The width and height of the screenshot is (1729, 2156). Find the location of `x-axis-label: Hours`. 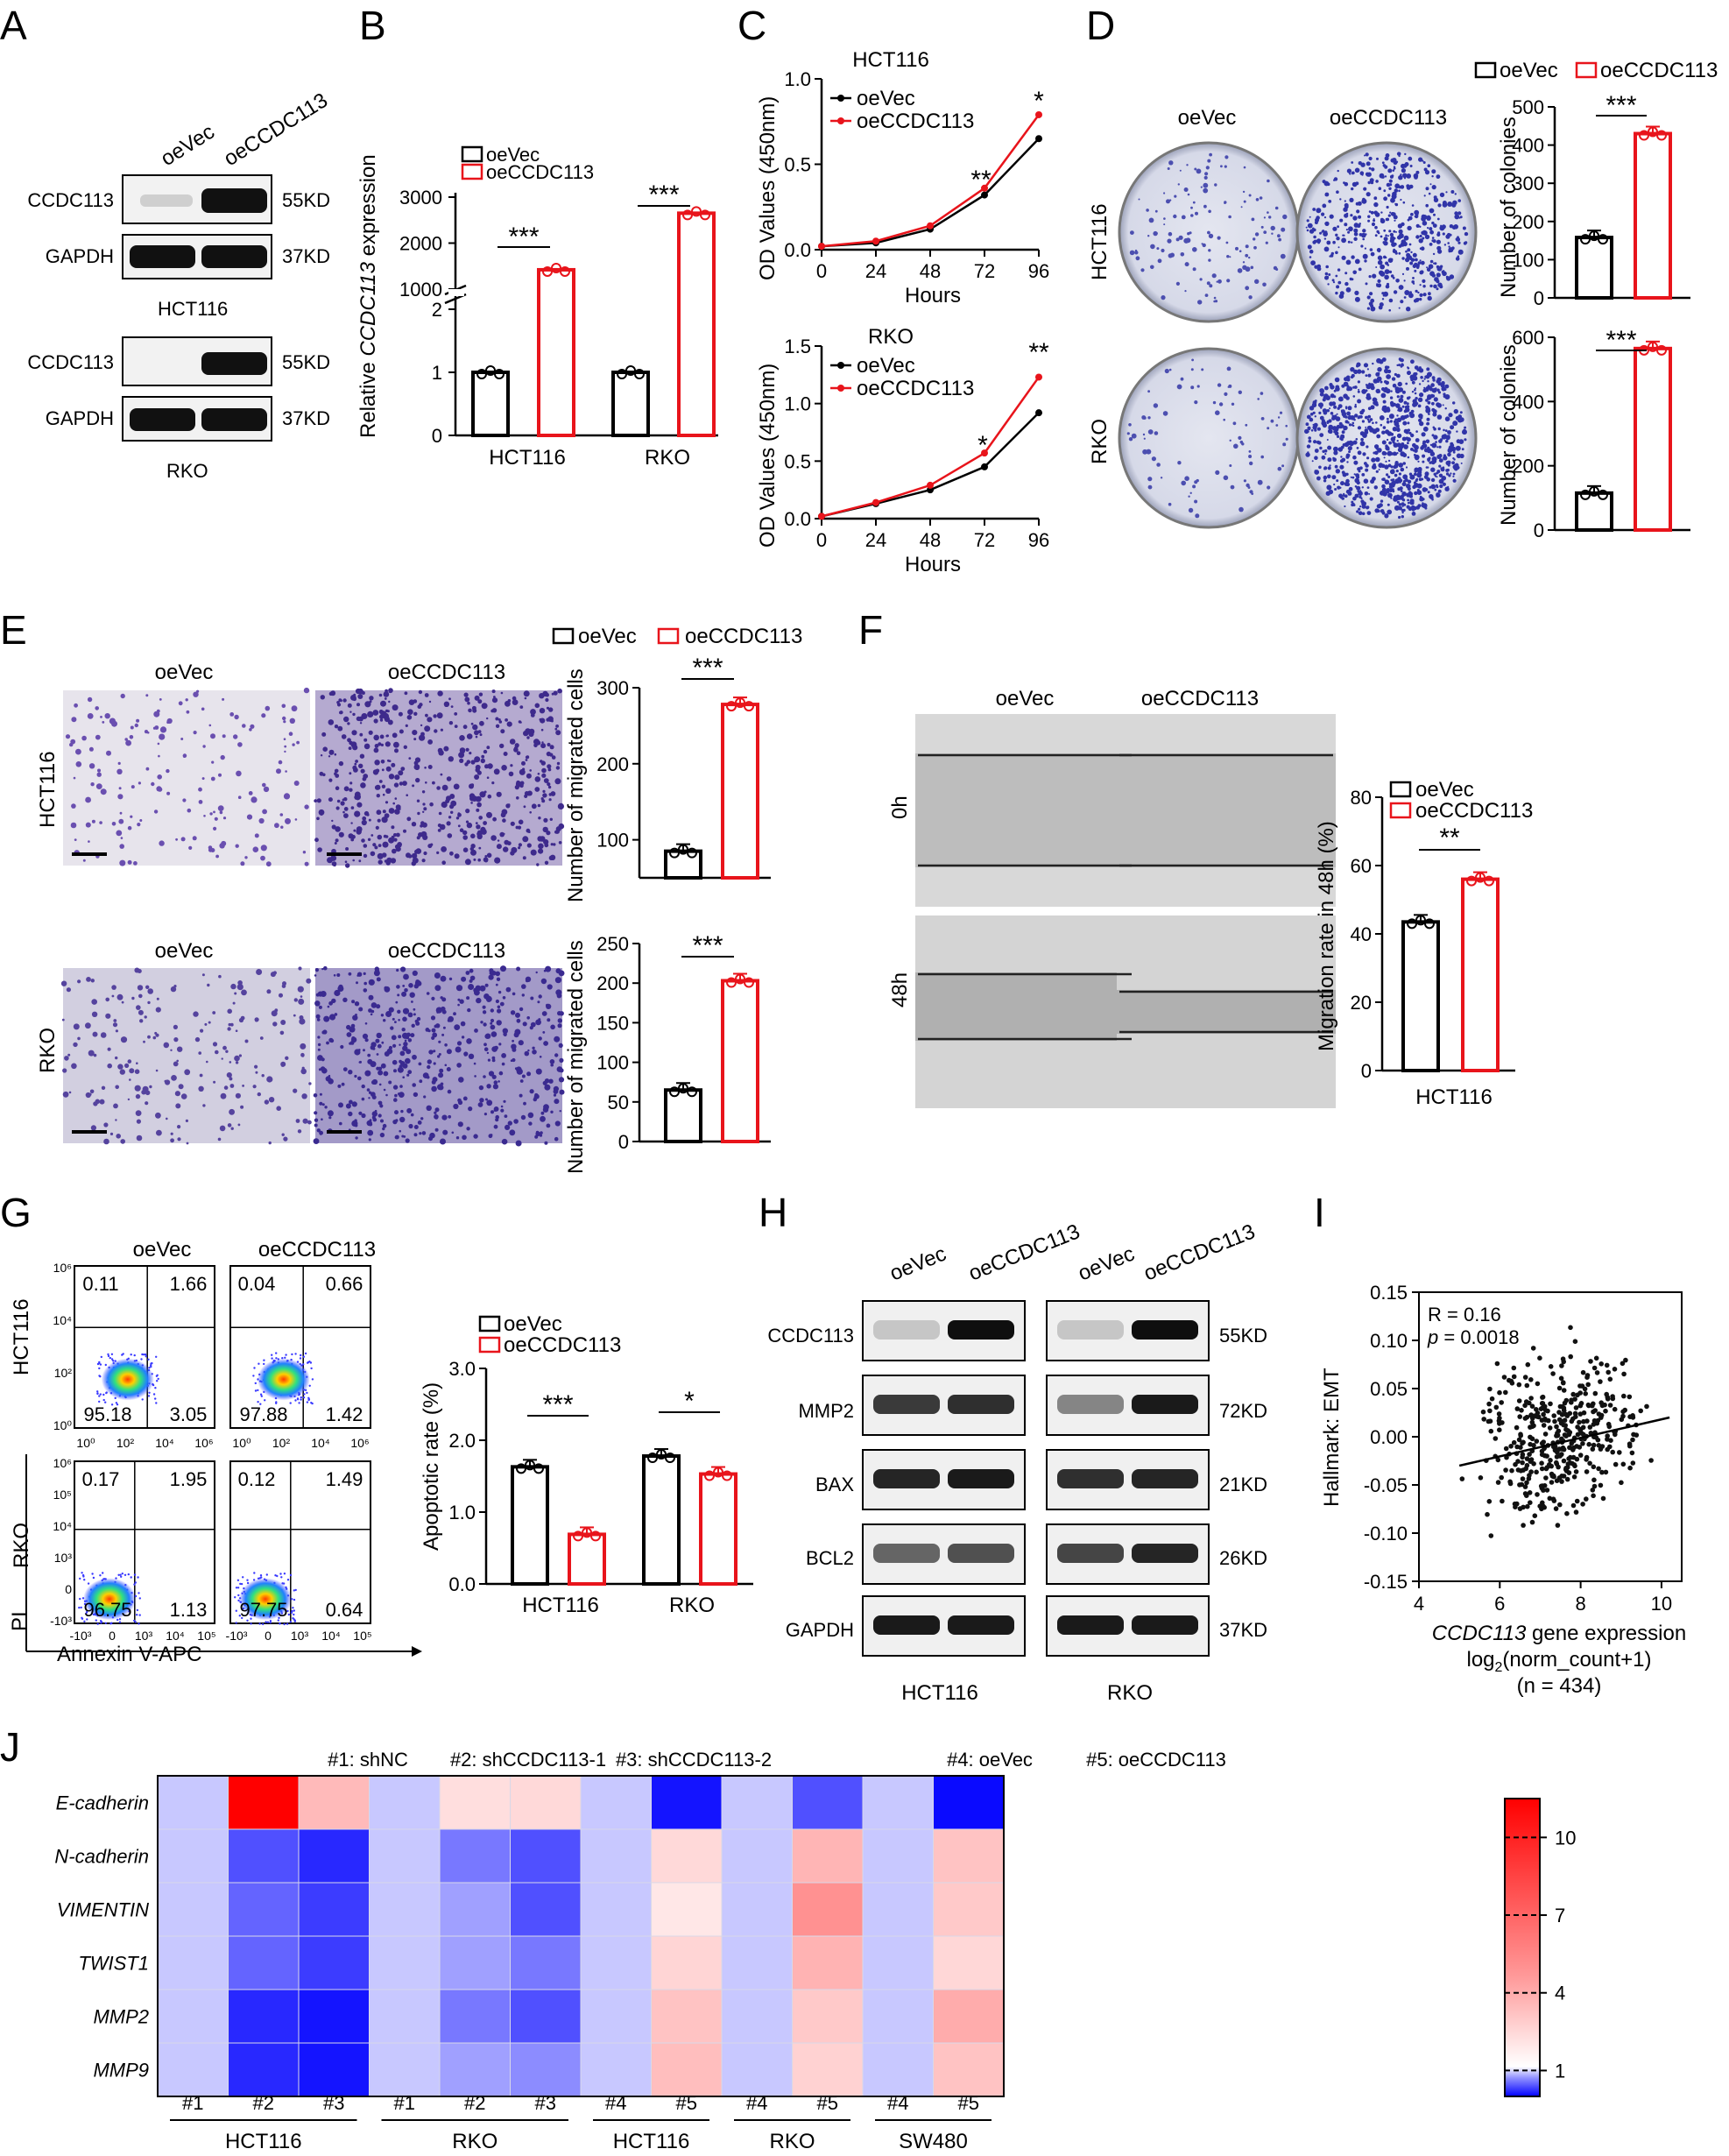

x-axis-label: Hours is located at coordinates (933, 296).